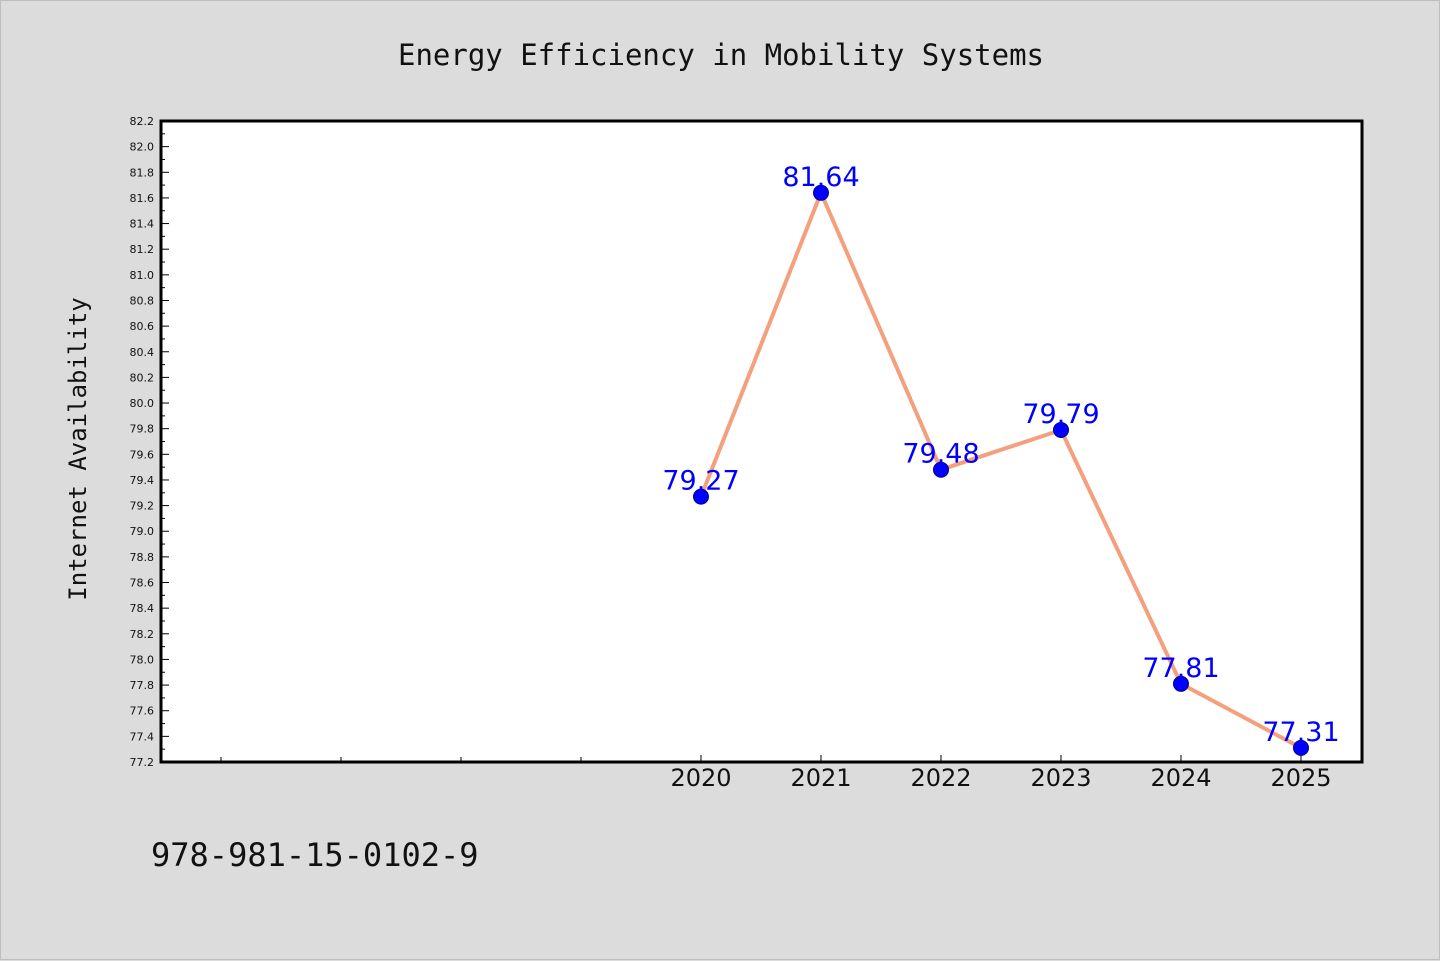 The width and height of the screenshot is (1440, 961). I want to click on y-tick-label: 78.2, so click(142, 634).